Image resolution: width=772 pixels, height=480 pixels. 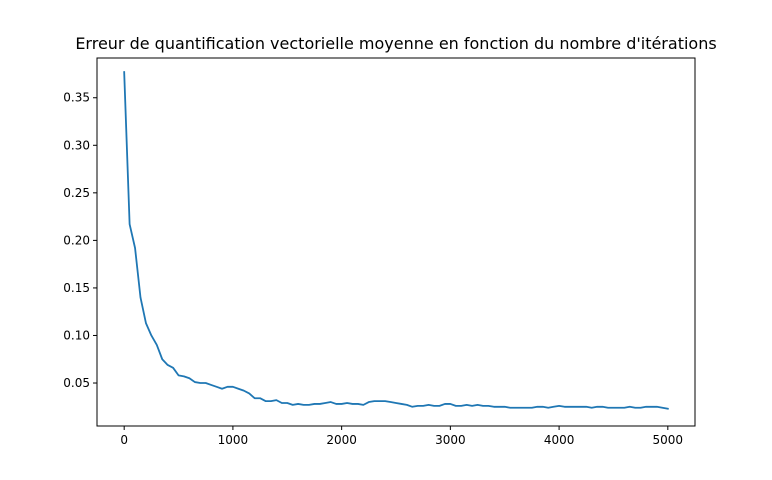 What do you see at coordinates (76, 240) in the screenshot?
I see `y-tick-label: 0.20` at bounding box center [76, 240].